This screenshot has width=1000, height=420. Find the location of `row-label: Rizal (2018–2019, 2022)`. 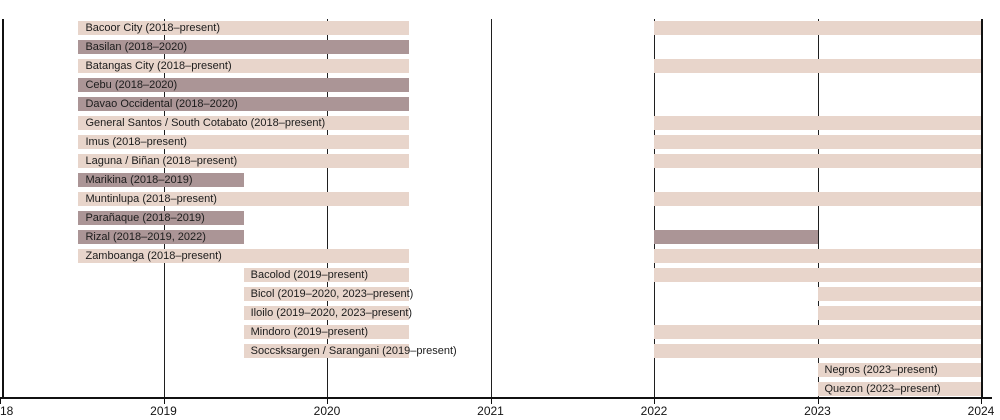

row-label: Rizal (2018–2019, 2022) is located at coordinates (145, 237).